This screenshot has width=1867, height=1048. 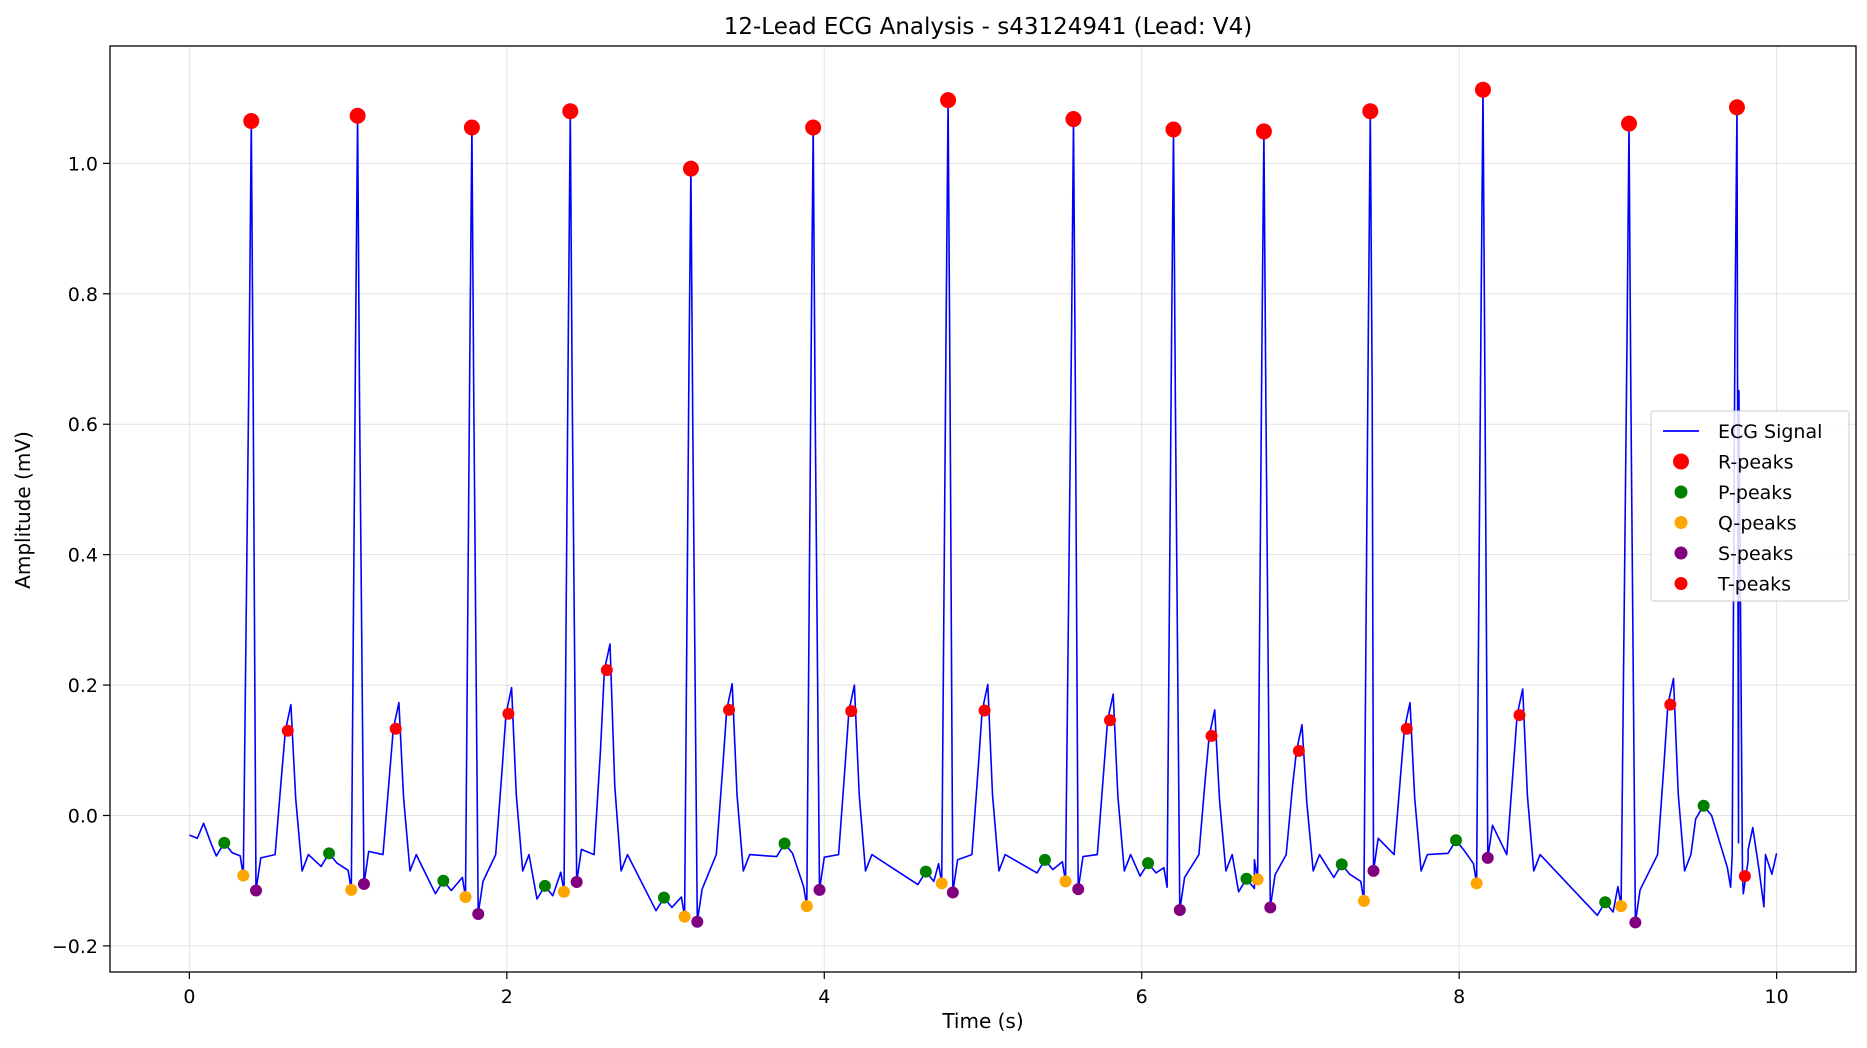 What do you see at coordinates (1755, 493) in the screenshot?
I see `legend-entry-label: P-peaks` at bounding box center [1755, 493].